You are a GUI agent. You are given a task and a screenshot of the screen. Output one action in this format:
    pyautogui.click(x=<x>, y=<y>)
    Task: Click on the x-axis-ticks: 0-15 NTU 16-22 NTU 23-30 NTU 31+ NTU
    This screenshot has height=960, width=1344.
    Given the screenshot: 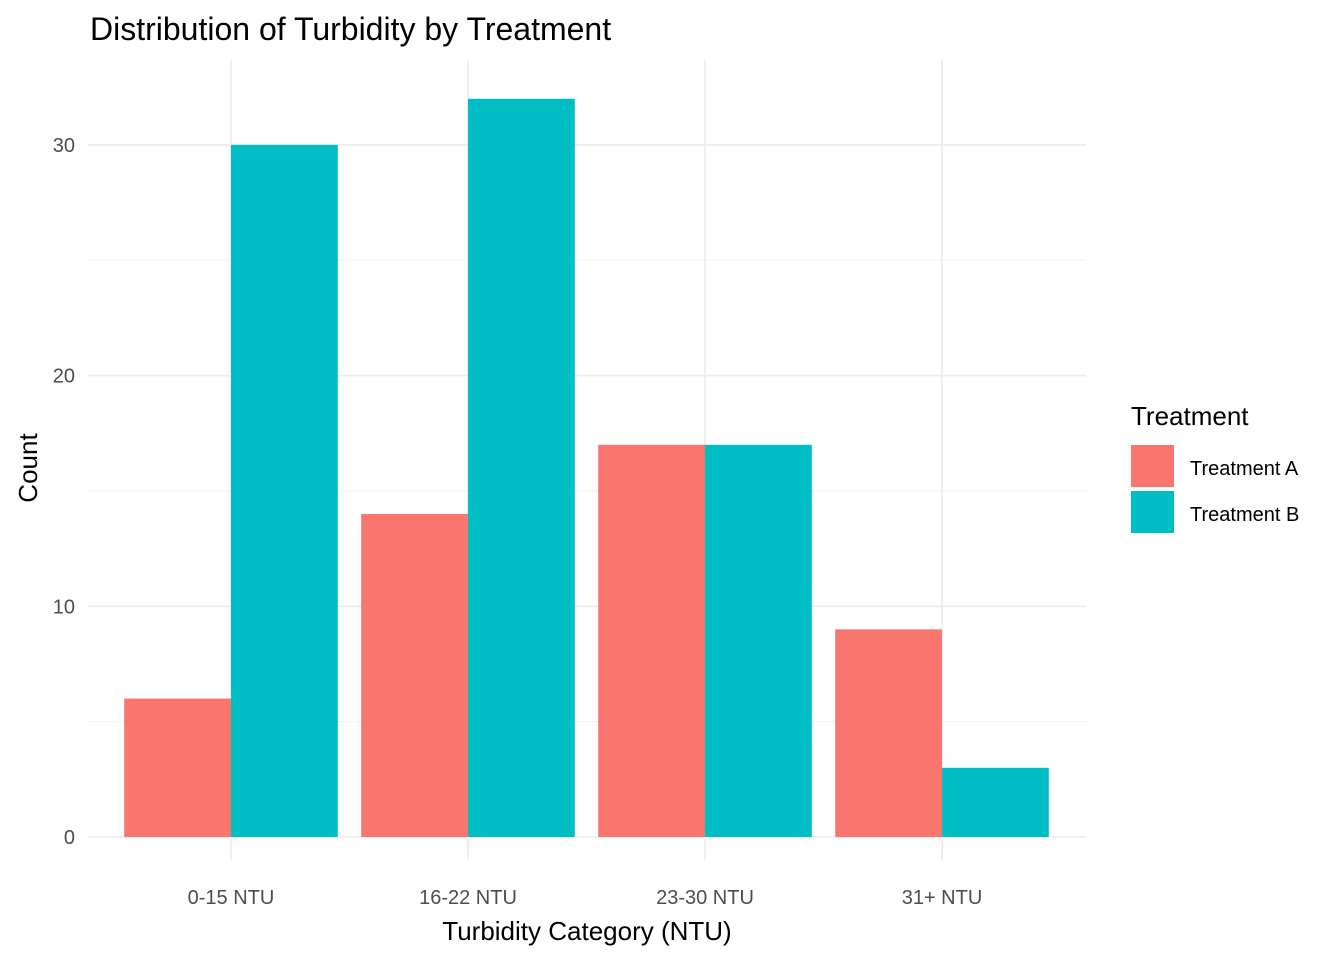 What is the action you would take?
    pyautogui.click(x=585, y=898)
    